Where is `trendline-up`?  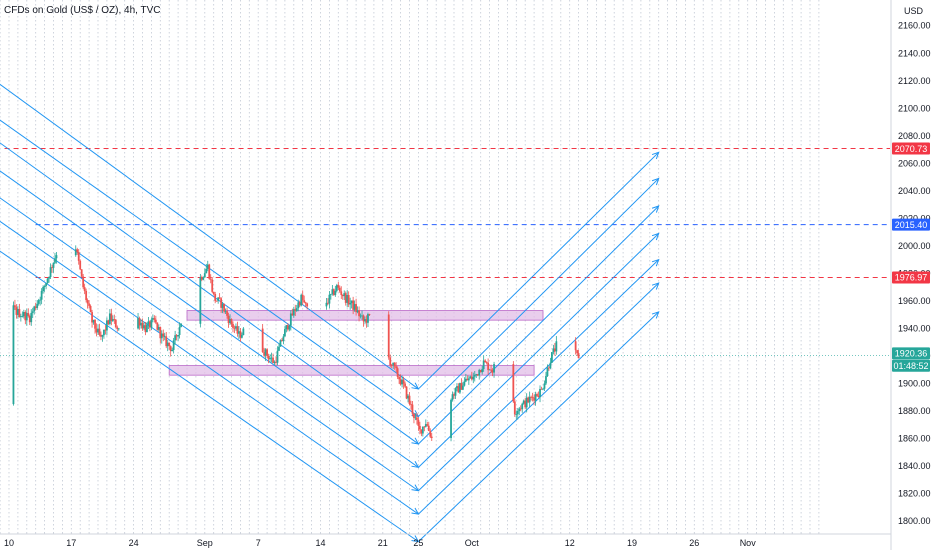 trendline-up is located at coordinates (539, 270).